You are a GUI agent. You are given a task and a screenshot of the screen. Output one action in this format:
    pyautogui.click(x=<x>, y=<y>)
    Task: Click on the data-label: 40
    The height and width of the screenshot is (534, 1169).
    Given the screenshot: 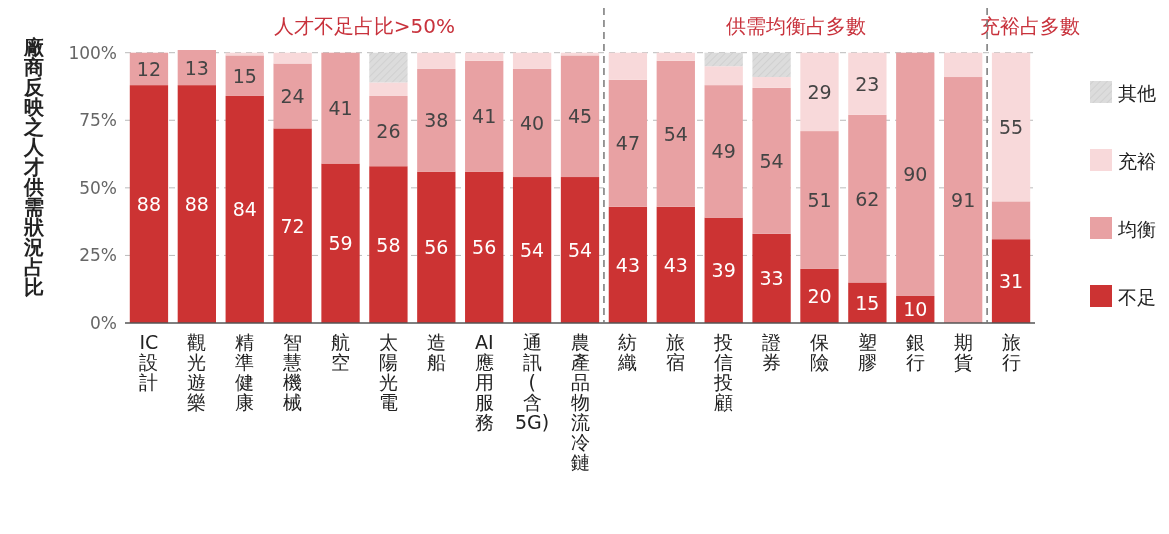 What is the action you would take?
    pyautogui.click(x=532, y=122)
    